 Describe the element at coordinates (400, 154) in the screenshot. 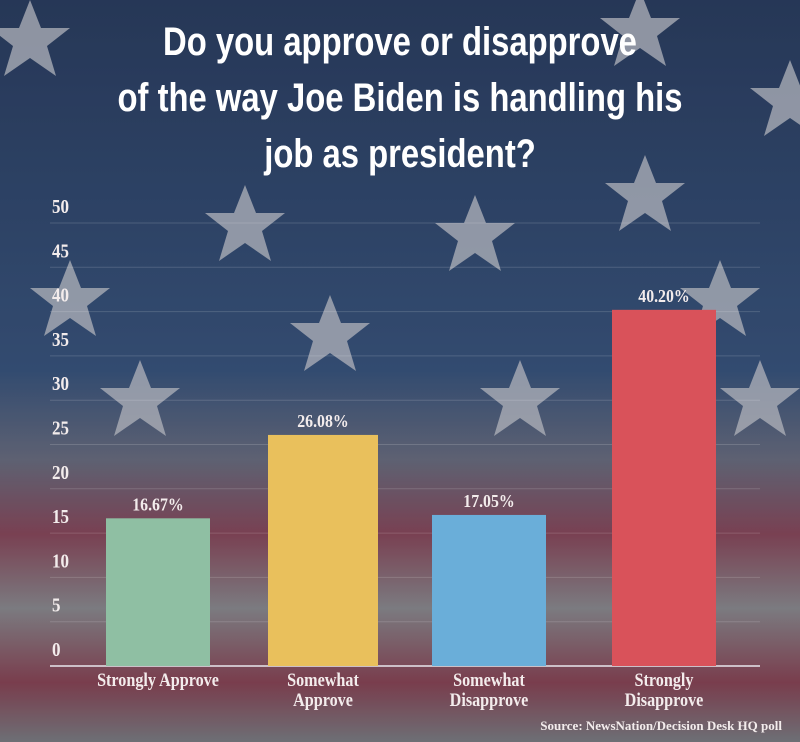

I see `title-line-3: job as president?` at that location.